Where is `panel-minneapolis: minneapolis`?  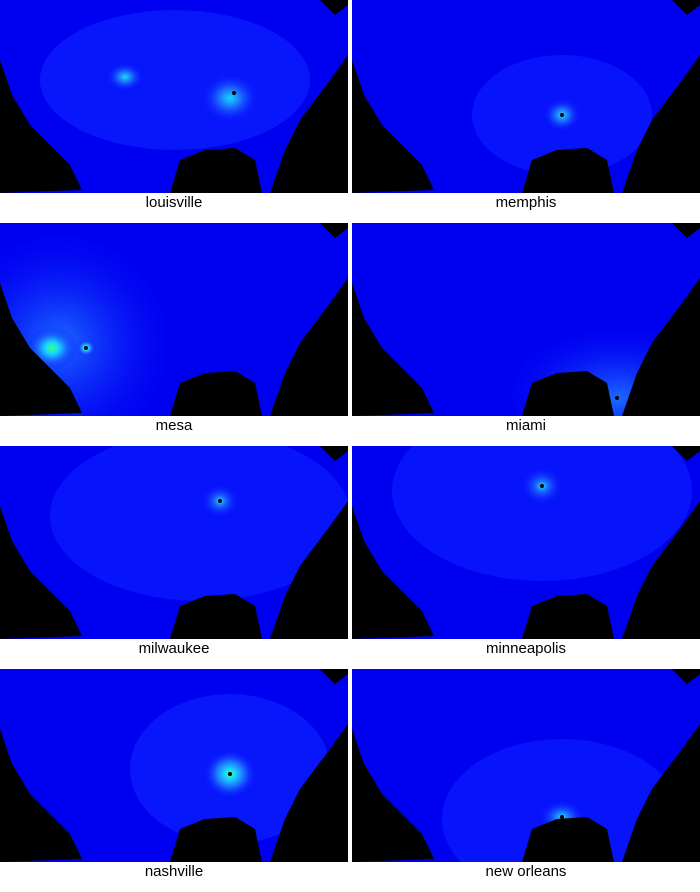 panel-minneapolis: minneapolis is located at coordinates (526, 557).